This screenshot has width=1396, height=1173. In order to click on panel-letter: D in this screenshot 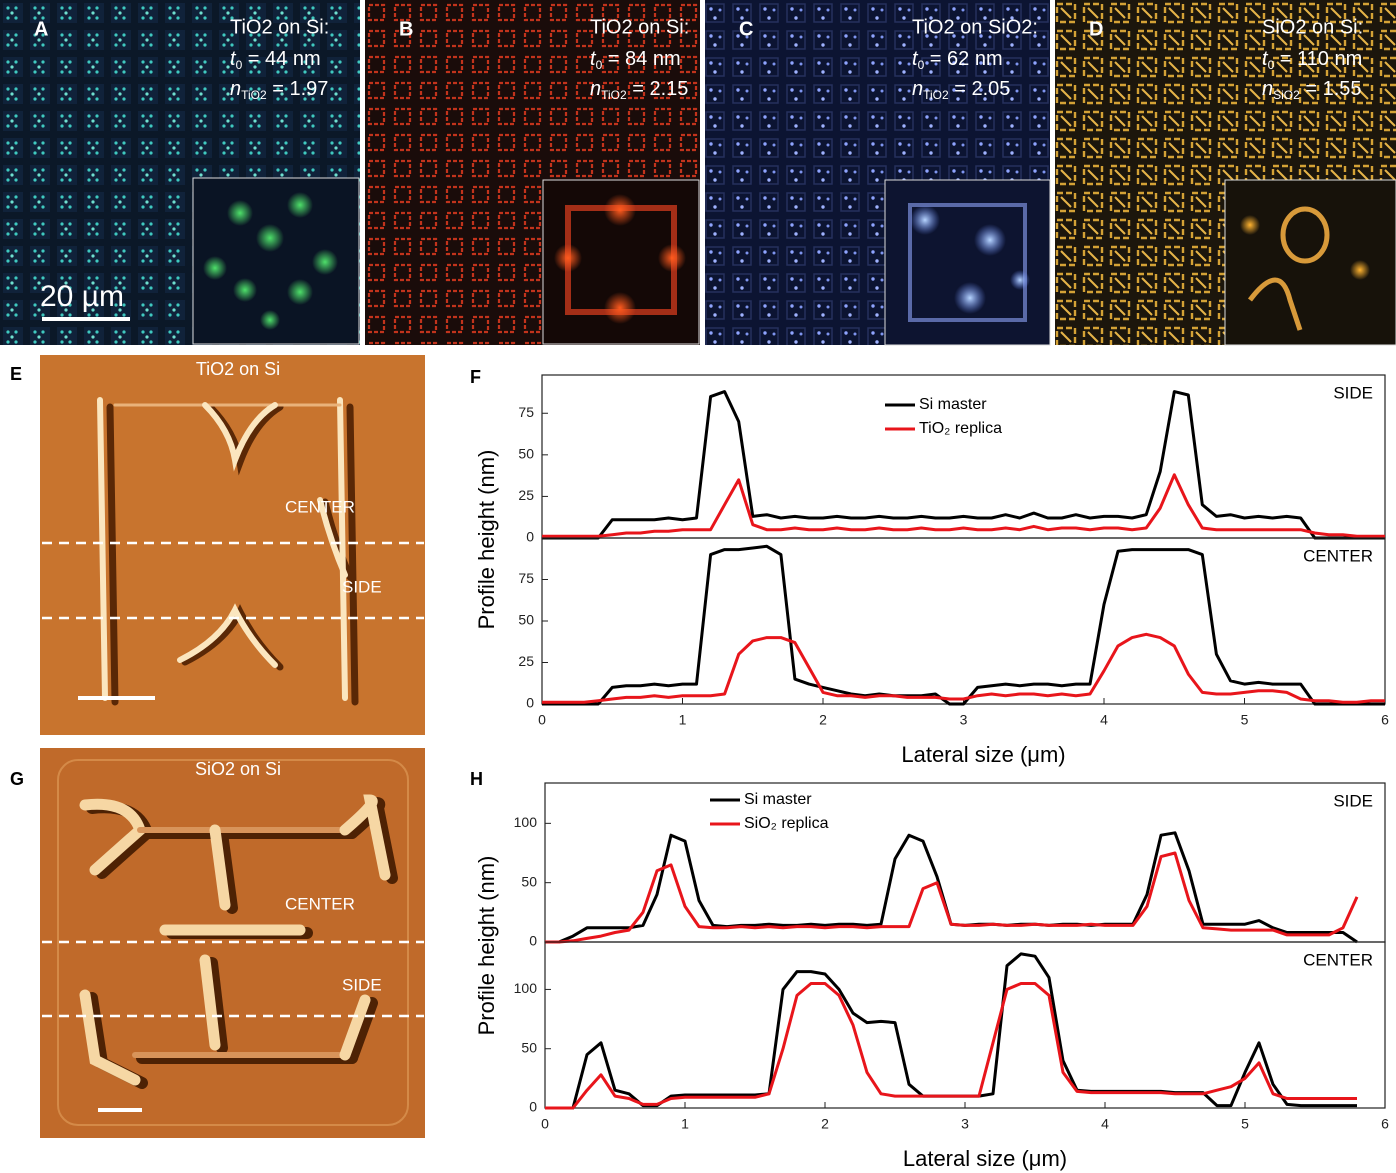, I will do `click(1096, 29)`.